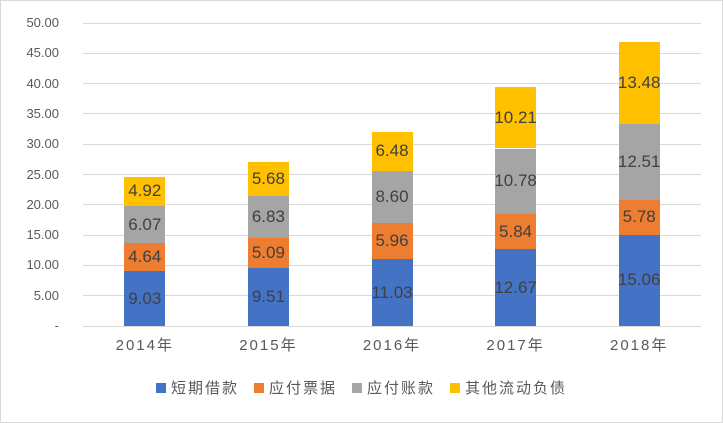  I want to click on data-label: 5.84, so click(516, 231).